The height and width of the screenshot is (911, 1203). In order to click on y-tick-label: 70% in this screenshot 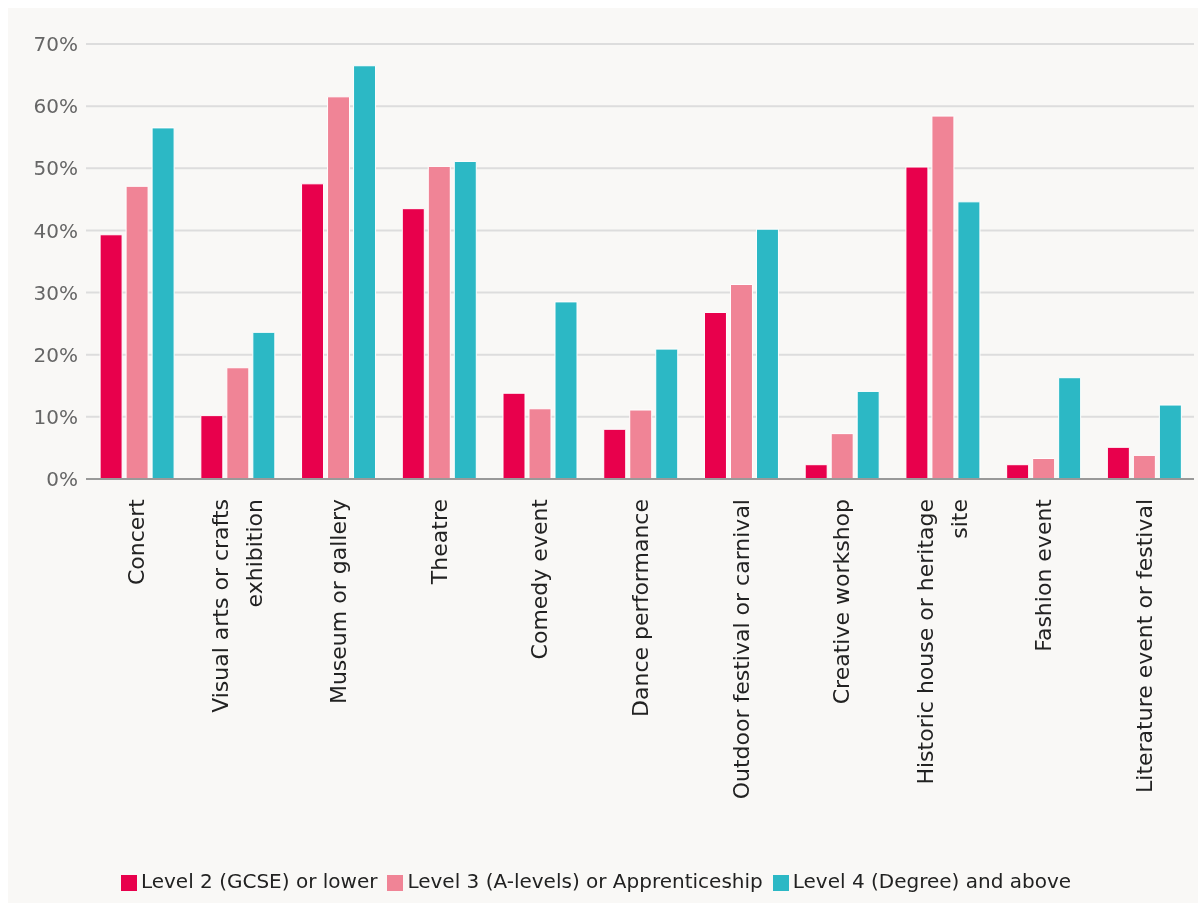, I will do `click(55, 44)`.